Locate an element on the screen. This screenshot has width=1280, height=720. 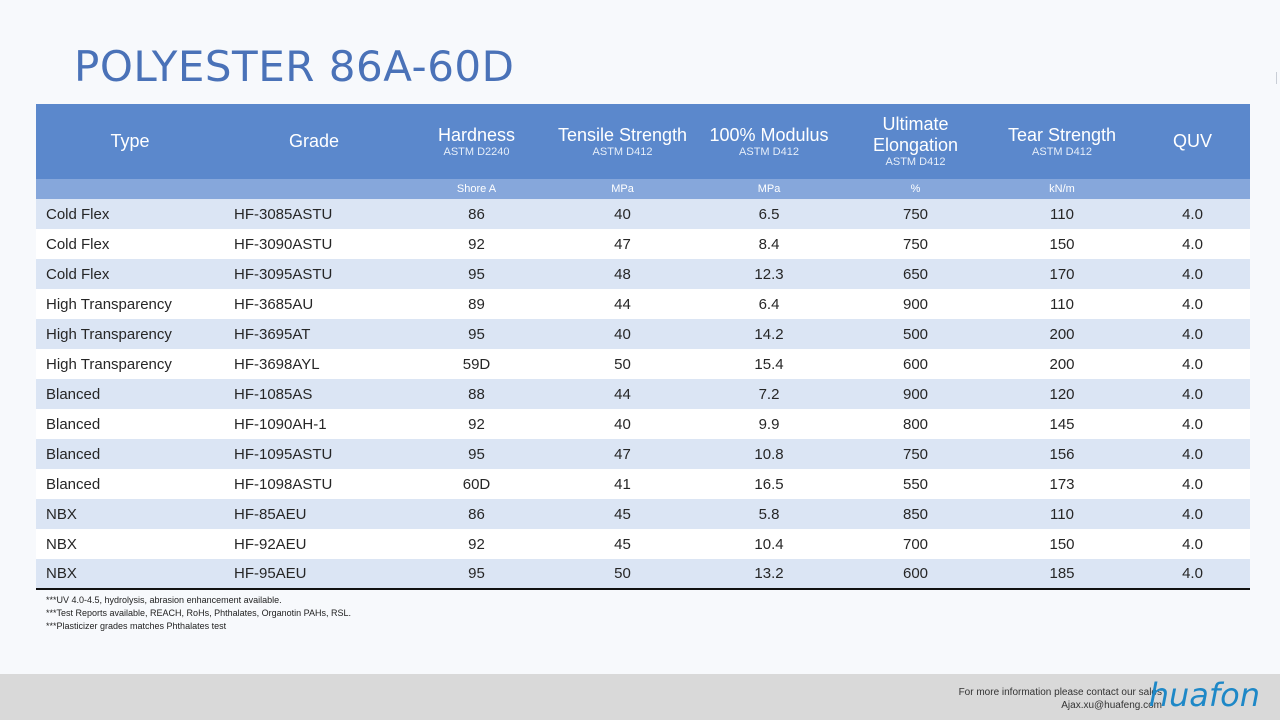
table-cell: HF-1090AH-1 is located at coordinates (314, 424).